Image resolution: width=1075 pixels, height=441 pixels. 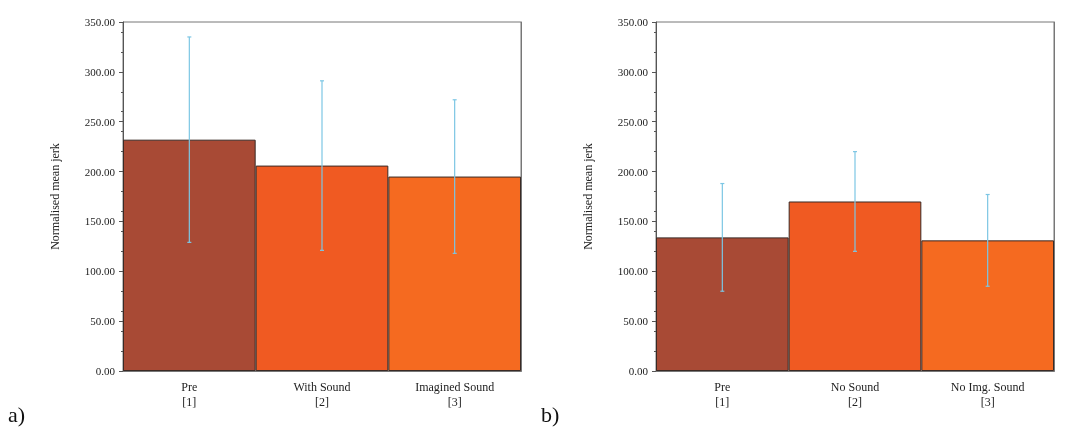 I want to click on x-tick-label: No Sound [2], so click(x=855, y=394).